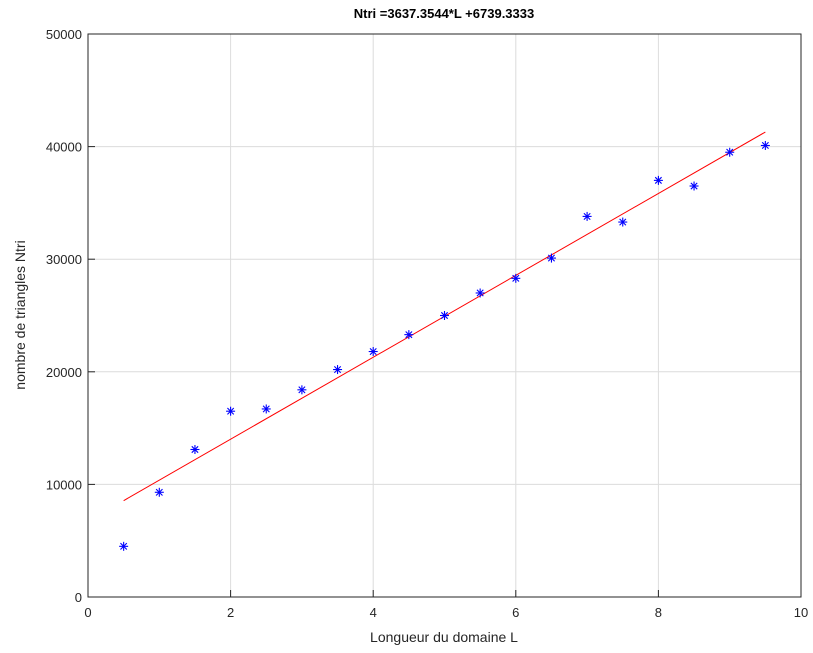 The width and height of the screenshot is (813, 653). I want to click on x-tick-label: 10, so click(801, 612).